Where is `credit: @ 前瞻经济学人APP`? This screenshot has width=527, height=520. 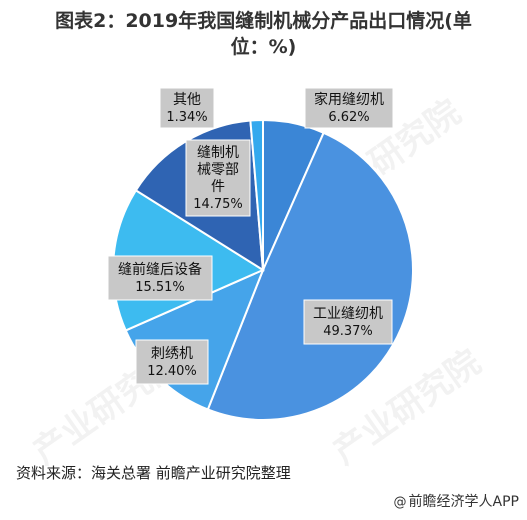 credit: @ 前瞻经济学人APP is located at coordinates (456, 501).